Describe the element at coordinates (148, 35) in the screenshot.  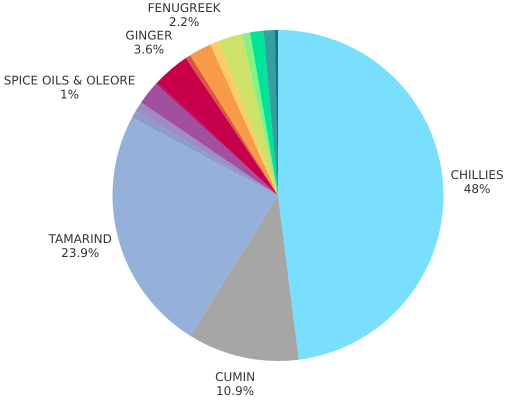
I see `slice-label: GINGER` at that location.